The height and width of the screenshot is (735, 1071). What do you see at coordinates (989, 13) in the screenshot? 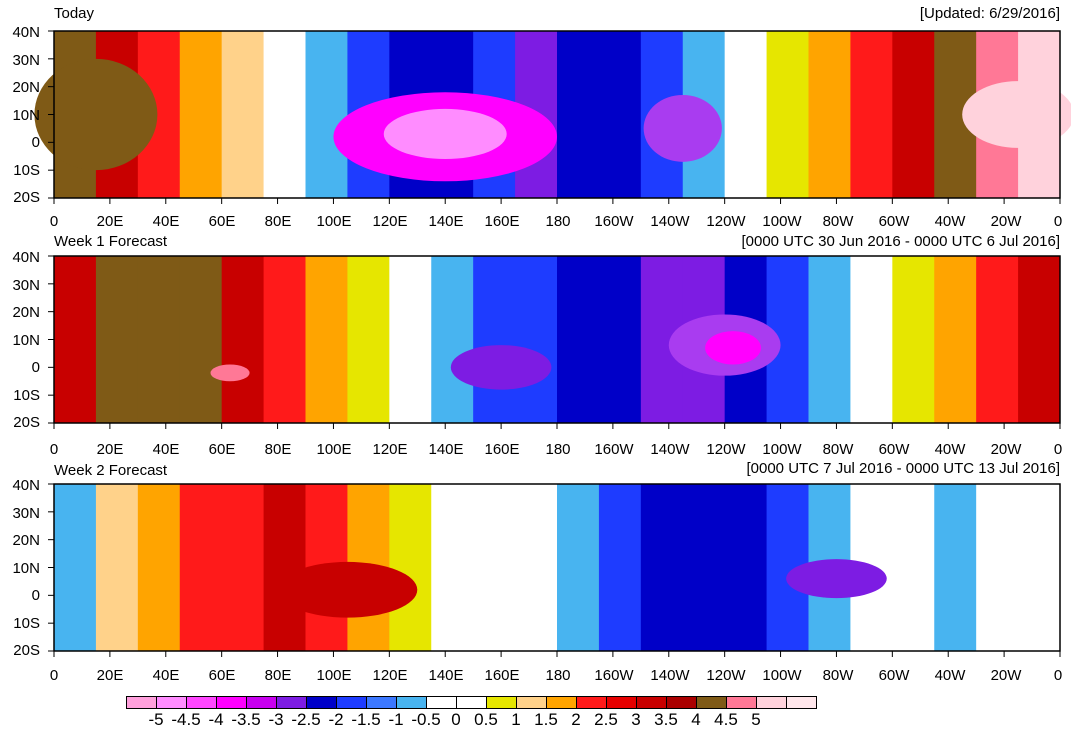
I see `panel-date: [Updated: 6/29/2016]` at bounding box center [989, 13].